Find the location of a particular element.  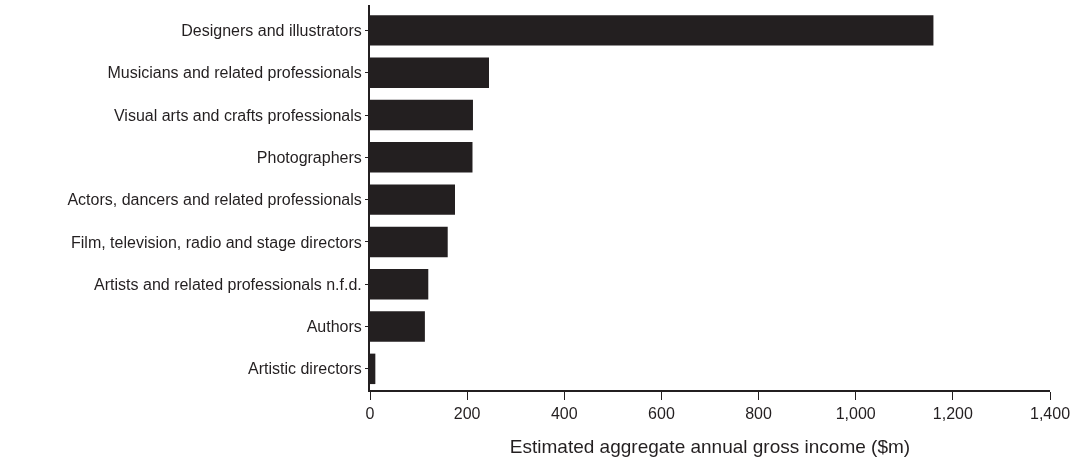

y-tick-label: Designers and illustrators is located at coordinates (271, 30).